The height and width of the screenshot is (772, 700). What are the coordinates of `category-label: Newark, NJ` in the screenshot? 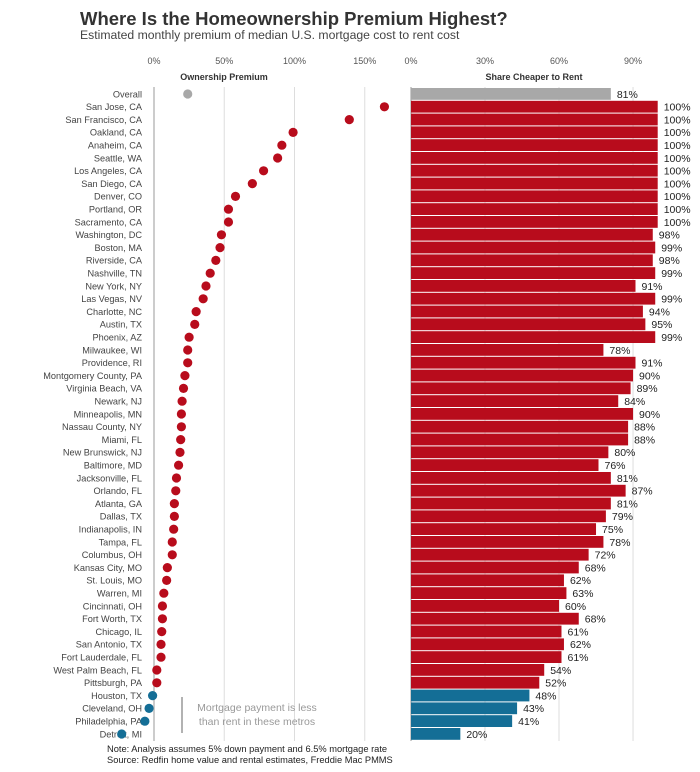 It's located at (118, 402).